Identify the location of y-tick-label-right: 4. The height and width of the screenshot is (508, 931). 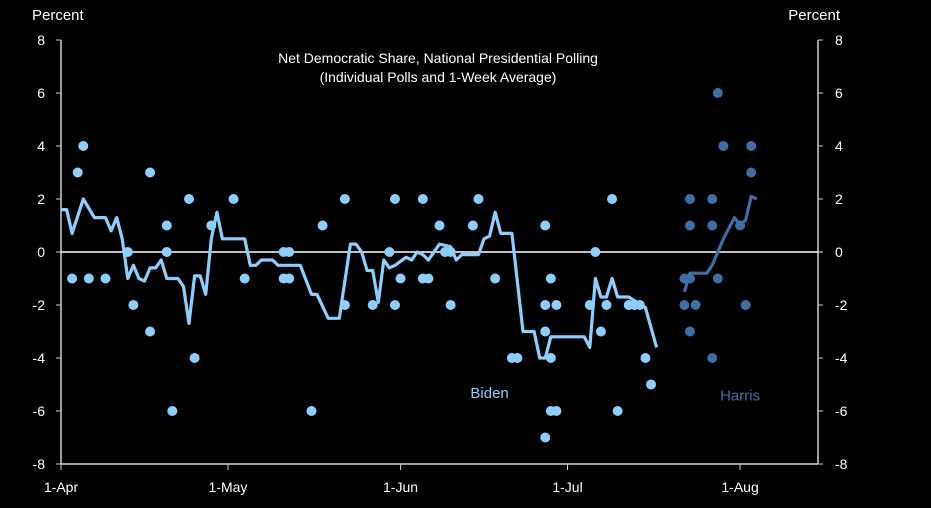
(839, 146).